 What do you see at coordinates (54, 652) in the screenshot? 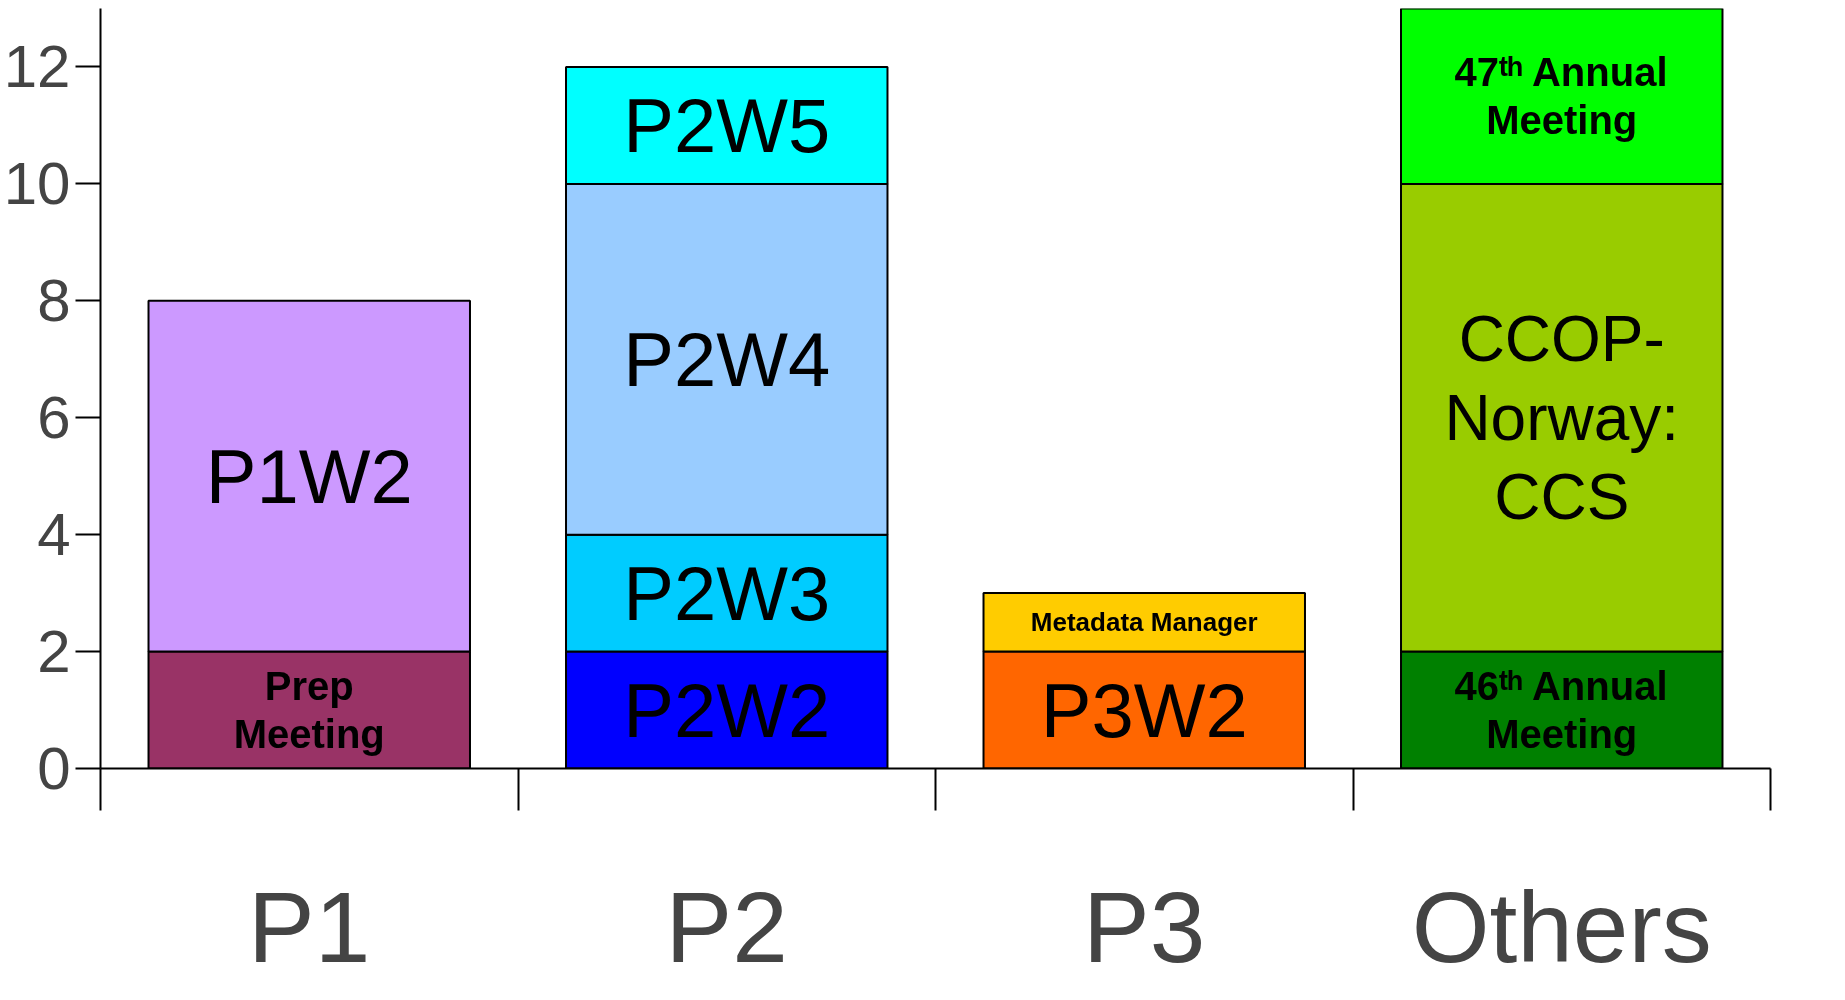
I see `y-tick-label: 2` at bounding box center [54, 652].